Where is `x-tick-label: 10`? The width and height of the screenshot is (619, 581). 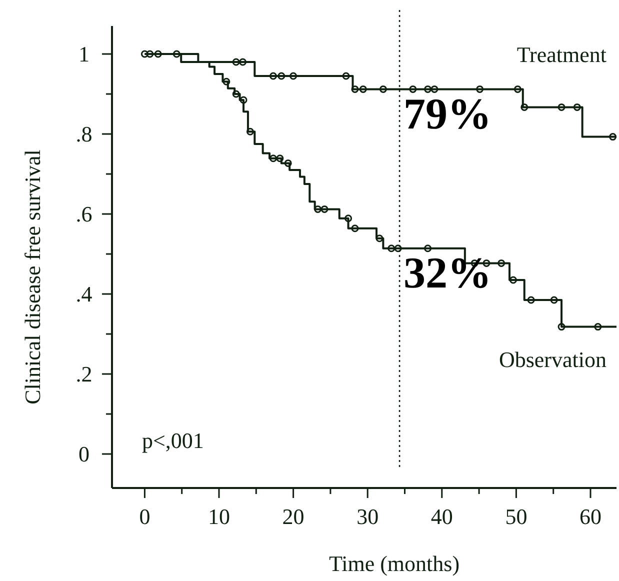
x-tick-label: 10 is located at coordinates (219, 516).